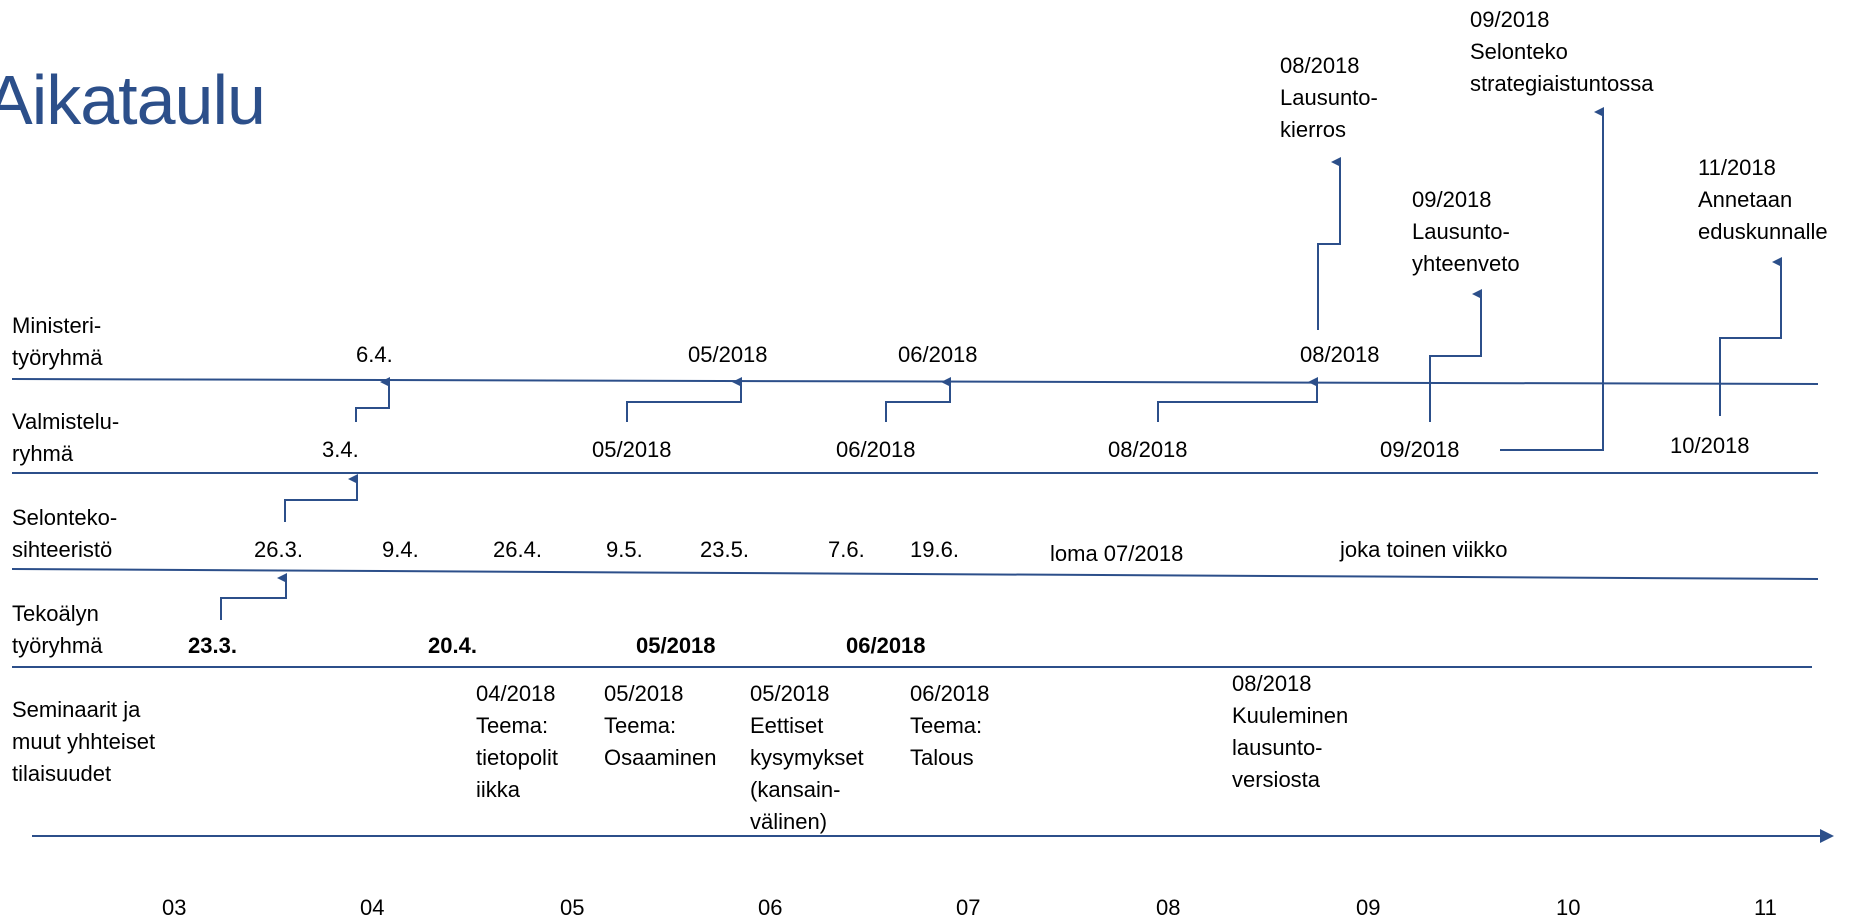 Image resolution: width=1858 pixels, height=924 pixels. Describe the element at coordinates (624, 549) in the screenshot. I see `sihteeristo-date: 9.5.` at that location.